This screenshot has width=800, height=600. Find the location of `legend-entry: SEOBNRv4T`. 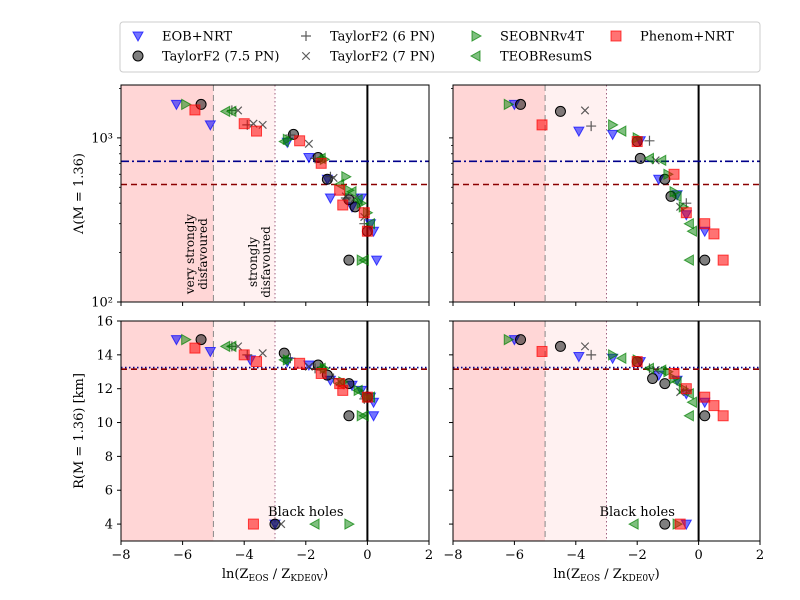

legend-entry: SEOBNRv4T is located at coordinates (527, 37).